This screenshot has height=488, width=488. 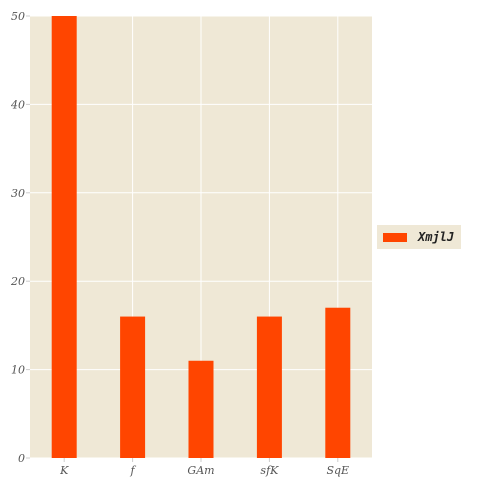 What do you see at coordinates (18, 370) in the screenshot?
I see `y-tick-label: 10` at bounding box center [18, 370].